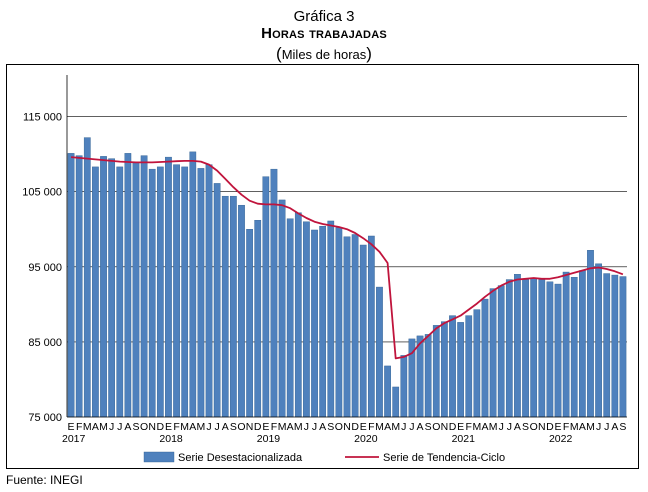  What do you see at coordinates (269, 439) in the screenshot?
I see `x-tick-label-year: 2019` at bounding box center [269, 439].